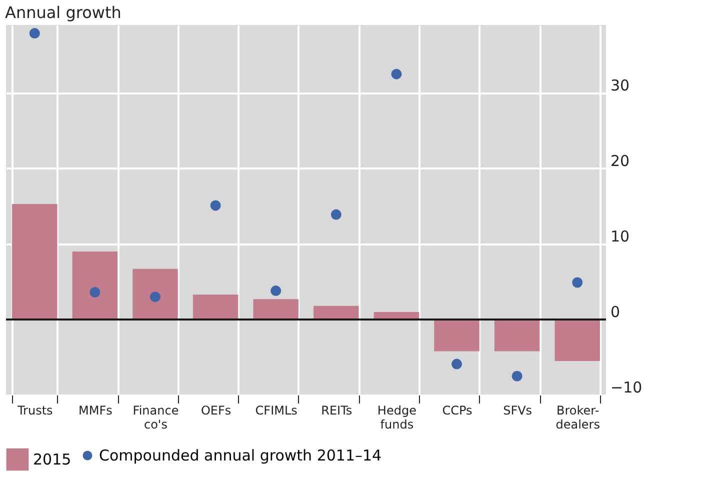 Image resolution: width=702 pixels, height=497 pixels. Describe the element at coordinates (615, 311) in the screenshot. I see `y-tick-label: 0` at that location.